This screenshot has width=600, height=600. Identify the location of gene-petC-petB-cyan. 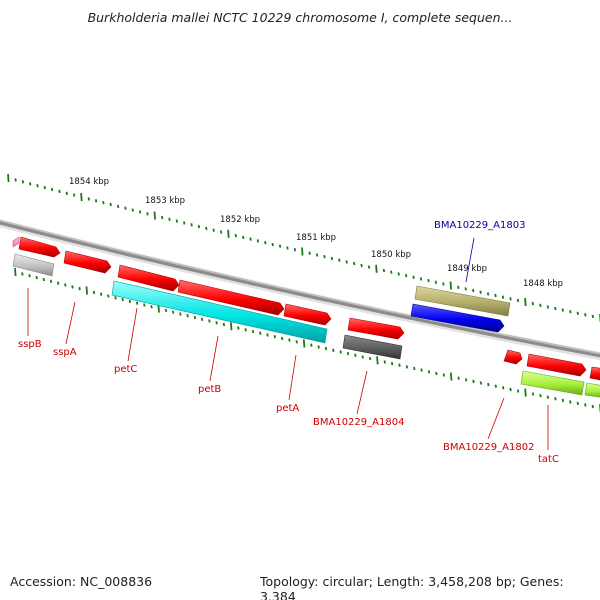
(219, 312).